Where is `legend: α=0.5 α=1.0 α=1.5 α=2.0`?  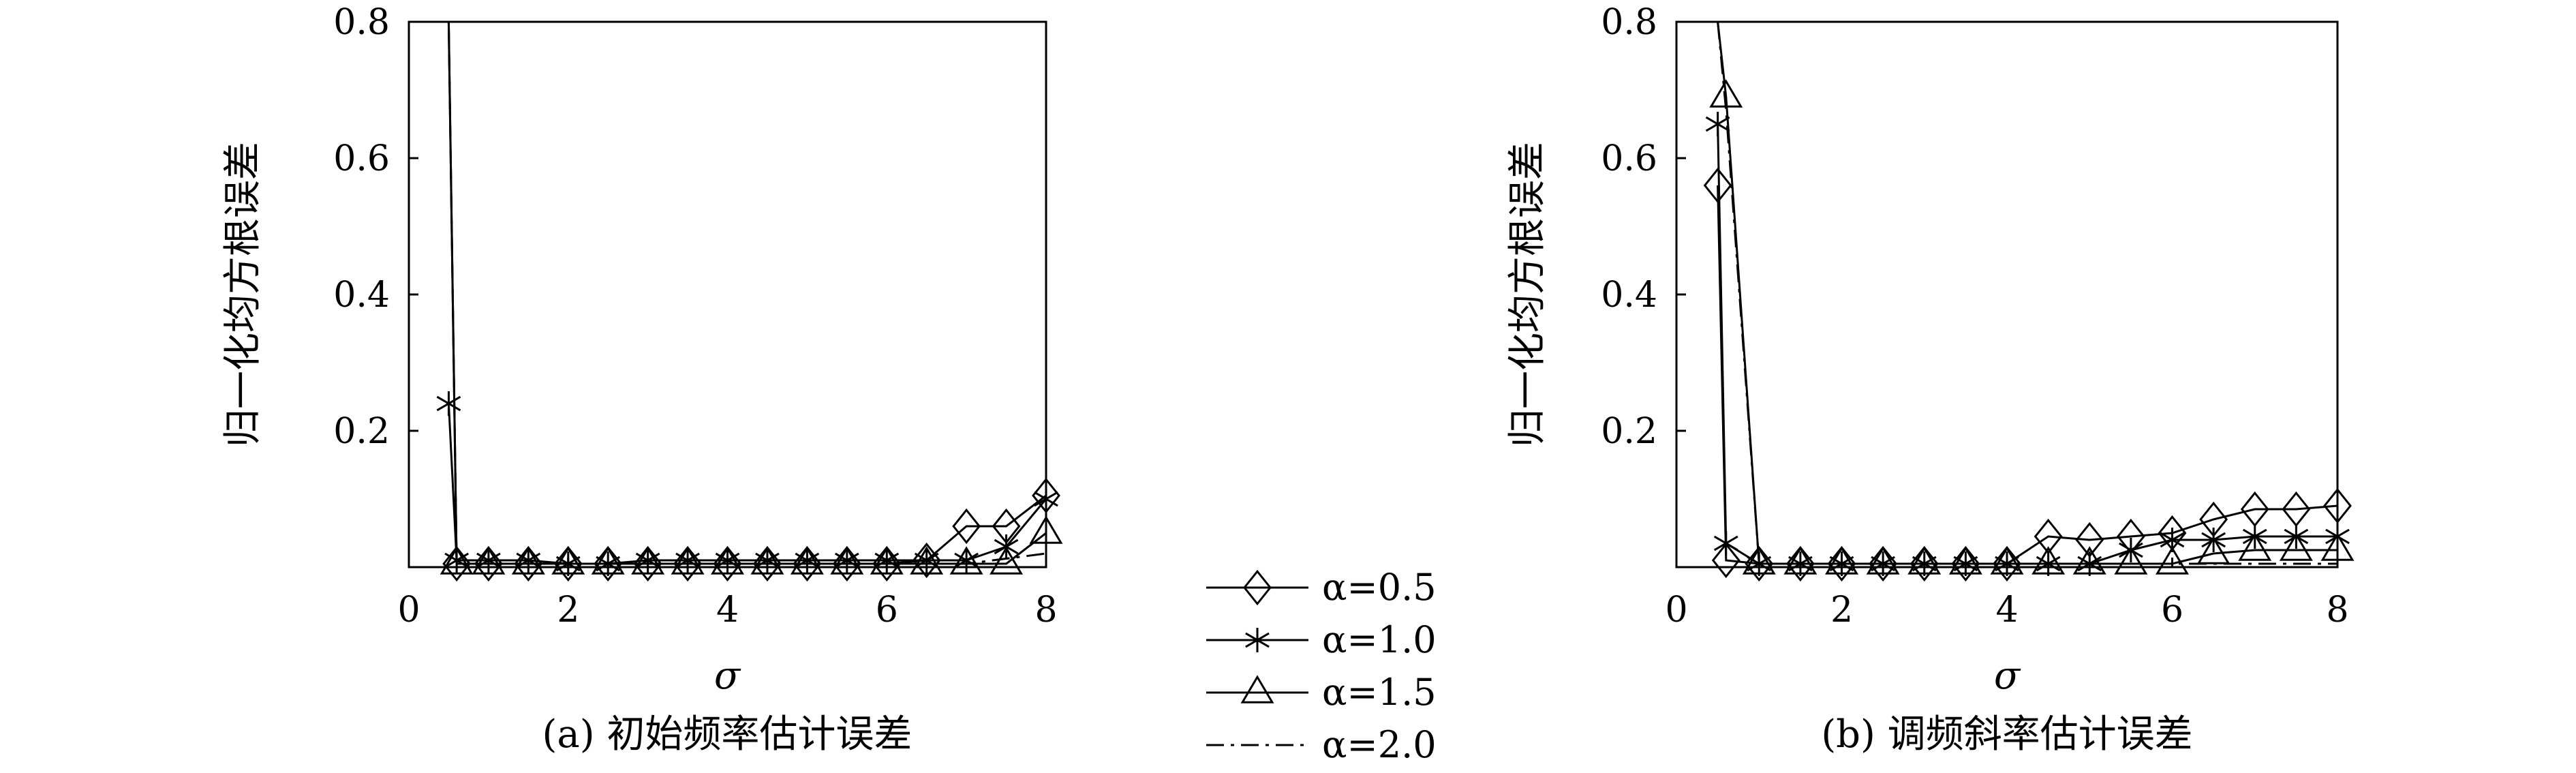
legend: α=0.5 α=1.0 α=1.5 α=2.0 is located at coordinates (1321, 666).